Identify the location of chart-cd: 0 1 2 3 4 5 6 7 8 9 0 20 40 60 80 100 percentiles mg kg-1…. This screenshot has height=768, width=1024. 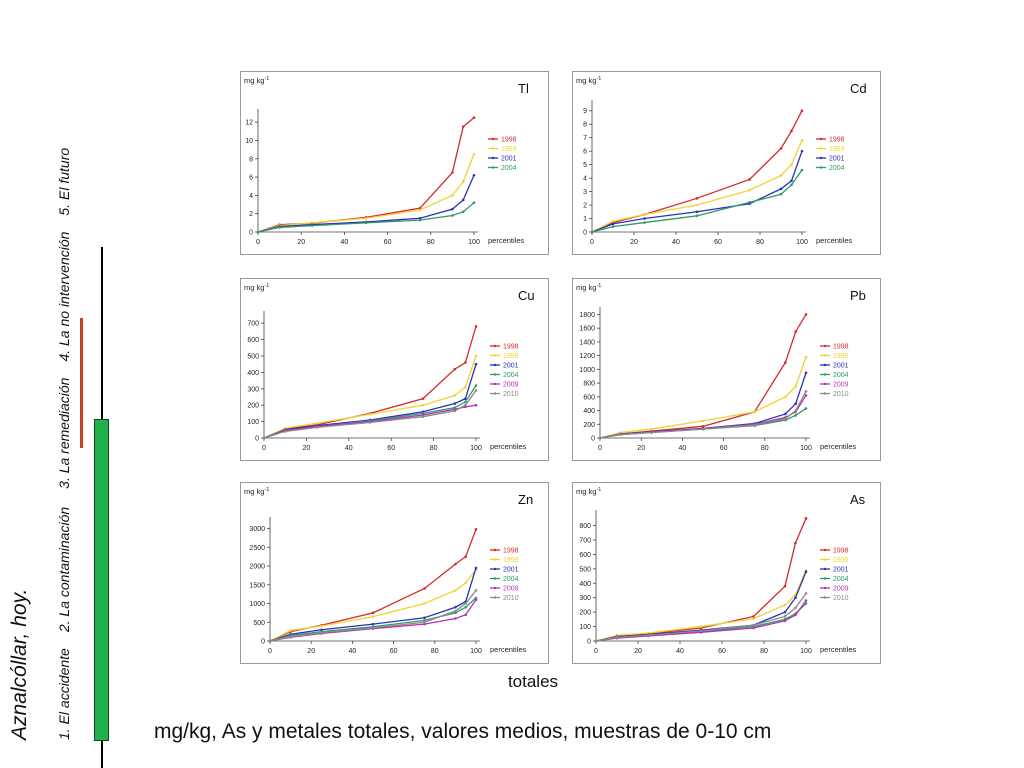
(726, 163).